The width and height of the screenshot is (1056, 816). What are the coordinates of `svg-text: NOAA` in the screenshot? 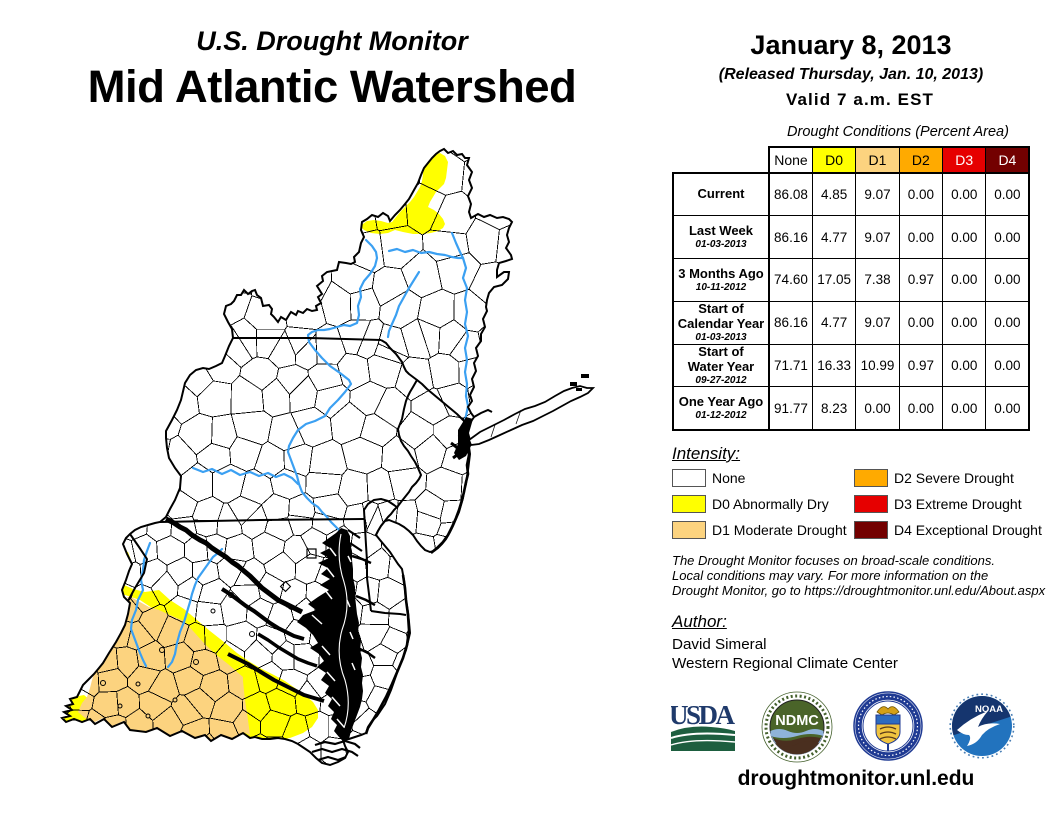 It's located at (989, 709).